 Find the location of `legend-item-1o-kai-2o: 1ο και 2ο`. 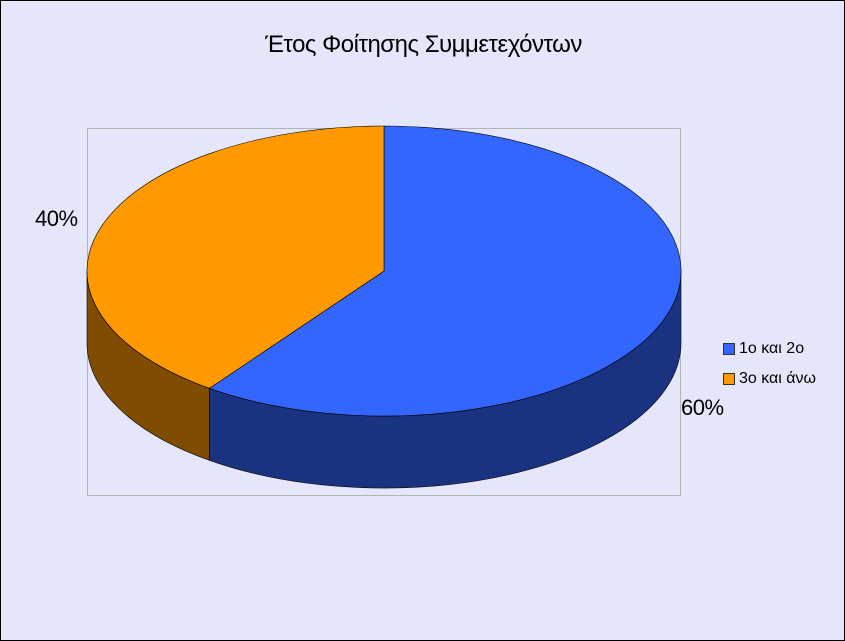

legend-item-1o-kai-2o: 1ο και 2ο is located at coordinates (783, 349).